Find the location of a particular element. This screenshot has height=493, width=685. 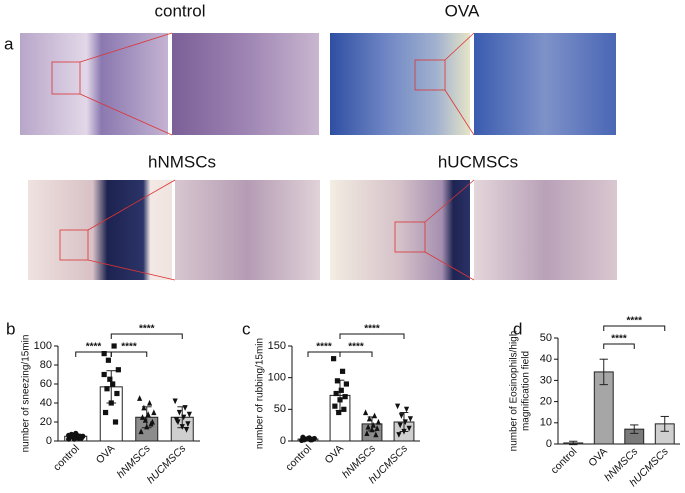

group-title: control is located at coordinates (179, 10).